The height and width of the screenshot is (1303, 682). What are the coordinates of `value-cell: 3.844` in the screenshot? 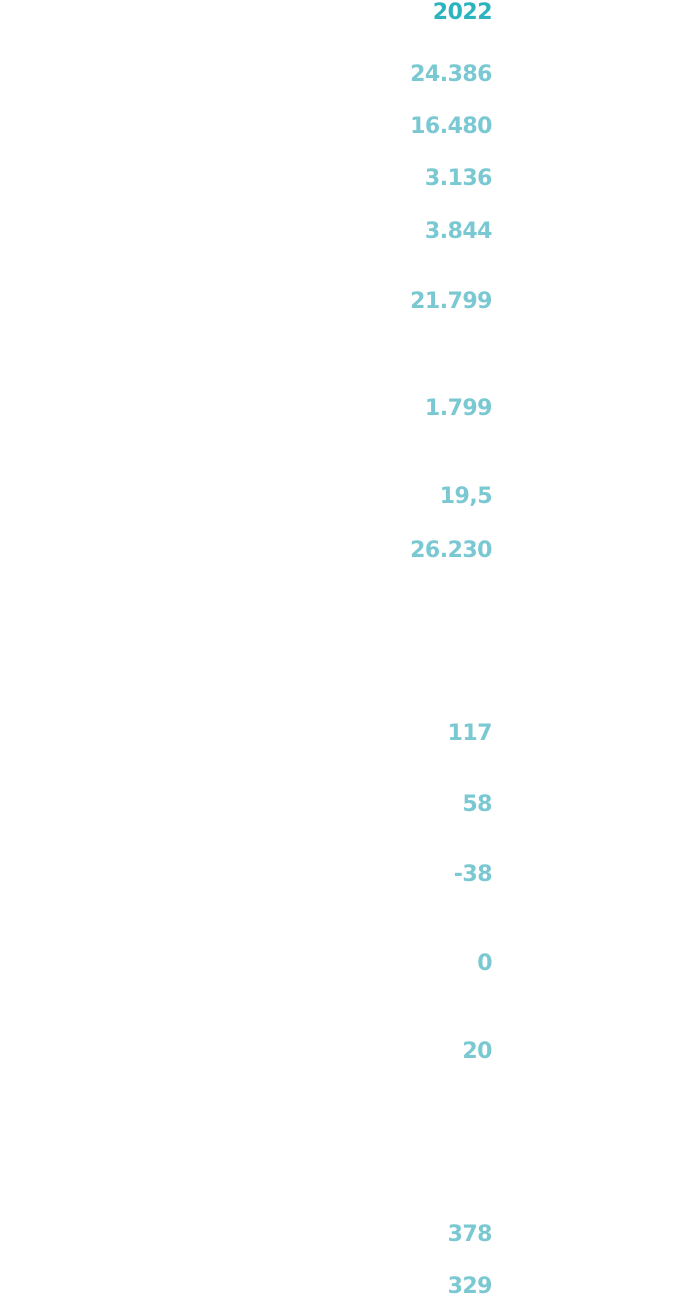 It's located at (458, 231).